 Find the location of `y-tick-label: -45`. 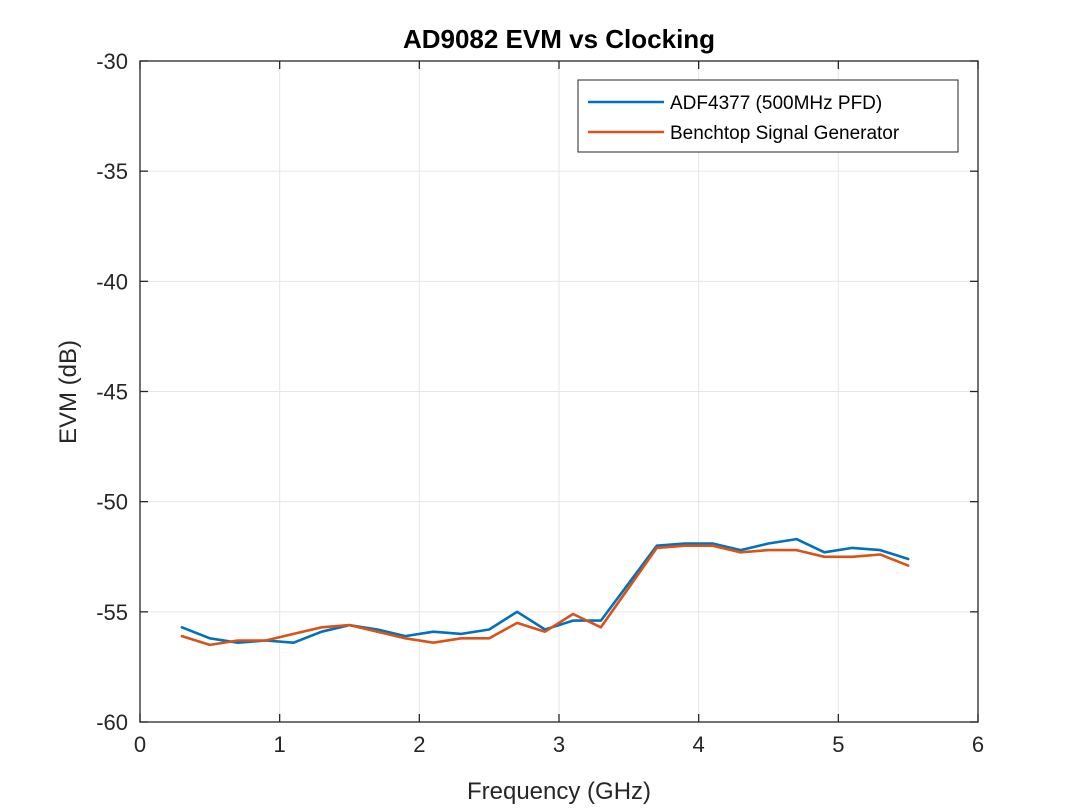

y-tick-label: -45 is located at coordinates (112, 392).